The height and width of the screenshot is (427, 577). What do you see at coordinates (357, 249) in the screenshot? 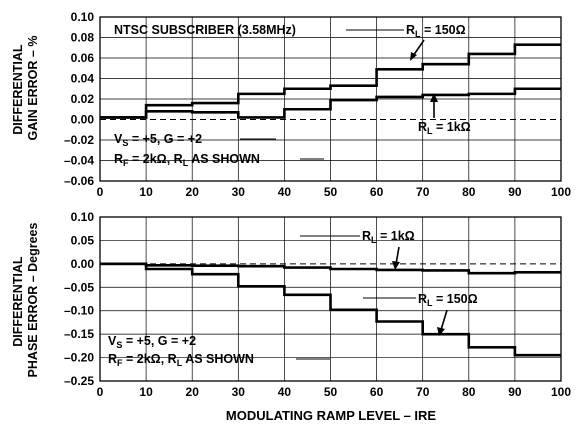
I see `phase-series-label-1k: RL = 1kΩ` at bounding box center [357, 249].